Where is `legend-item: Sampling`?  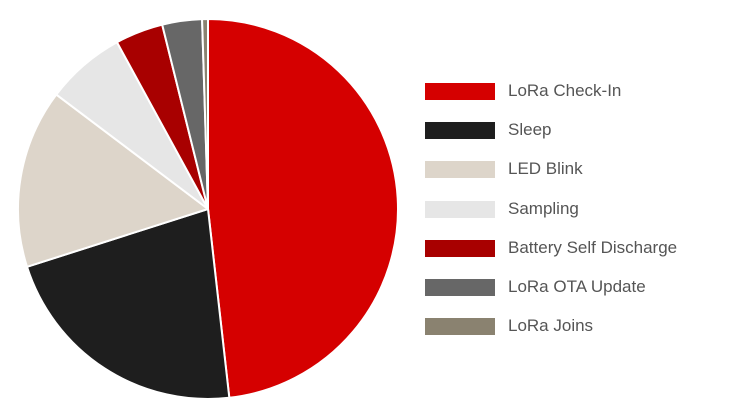 legend-item: Sampling is located at coordinates (551, 217).